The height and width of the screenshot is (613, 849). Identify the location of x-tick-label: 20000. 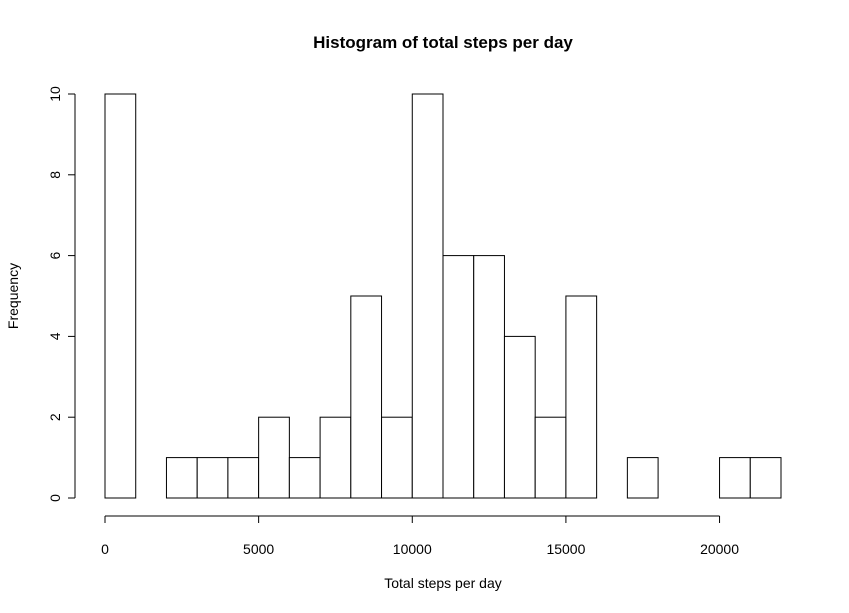
(719, 549).